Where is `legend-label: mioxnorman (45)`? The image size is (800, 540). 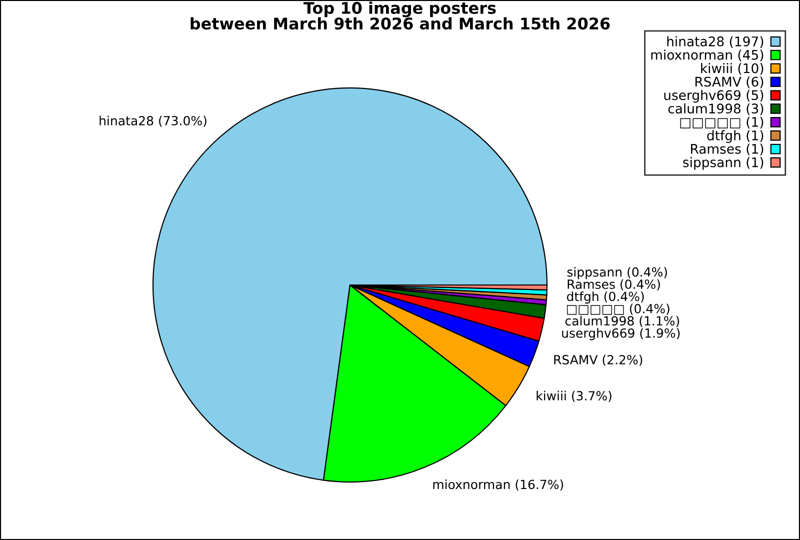
legend-label: mioxnorman (45) is located at coordinates (707, 56).